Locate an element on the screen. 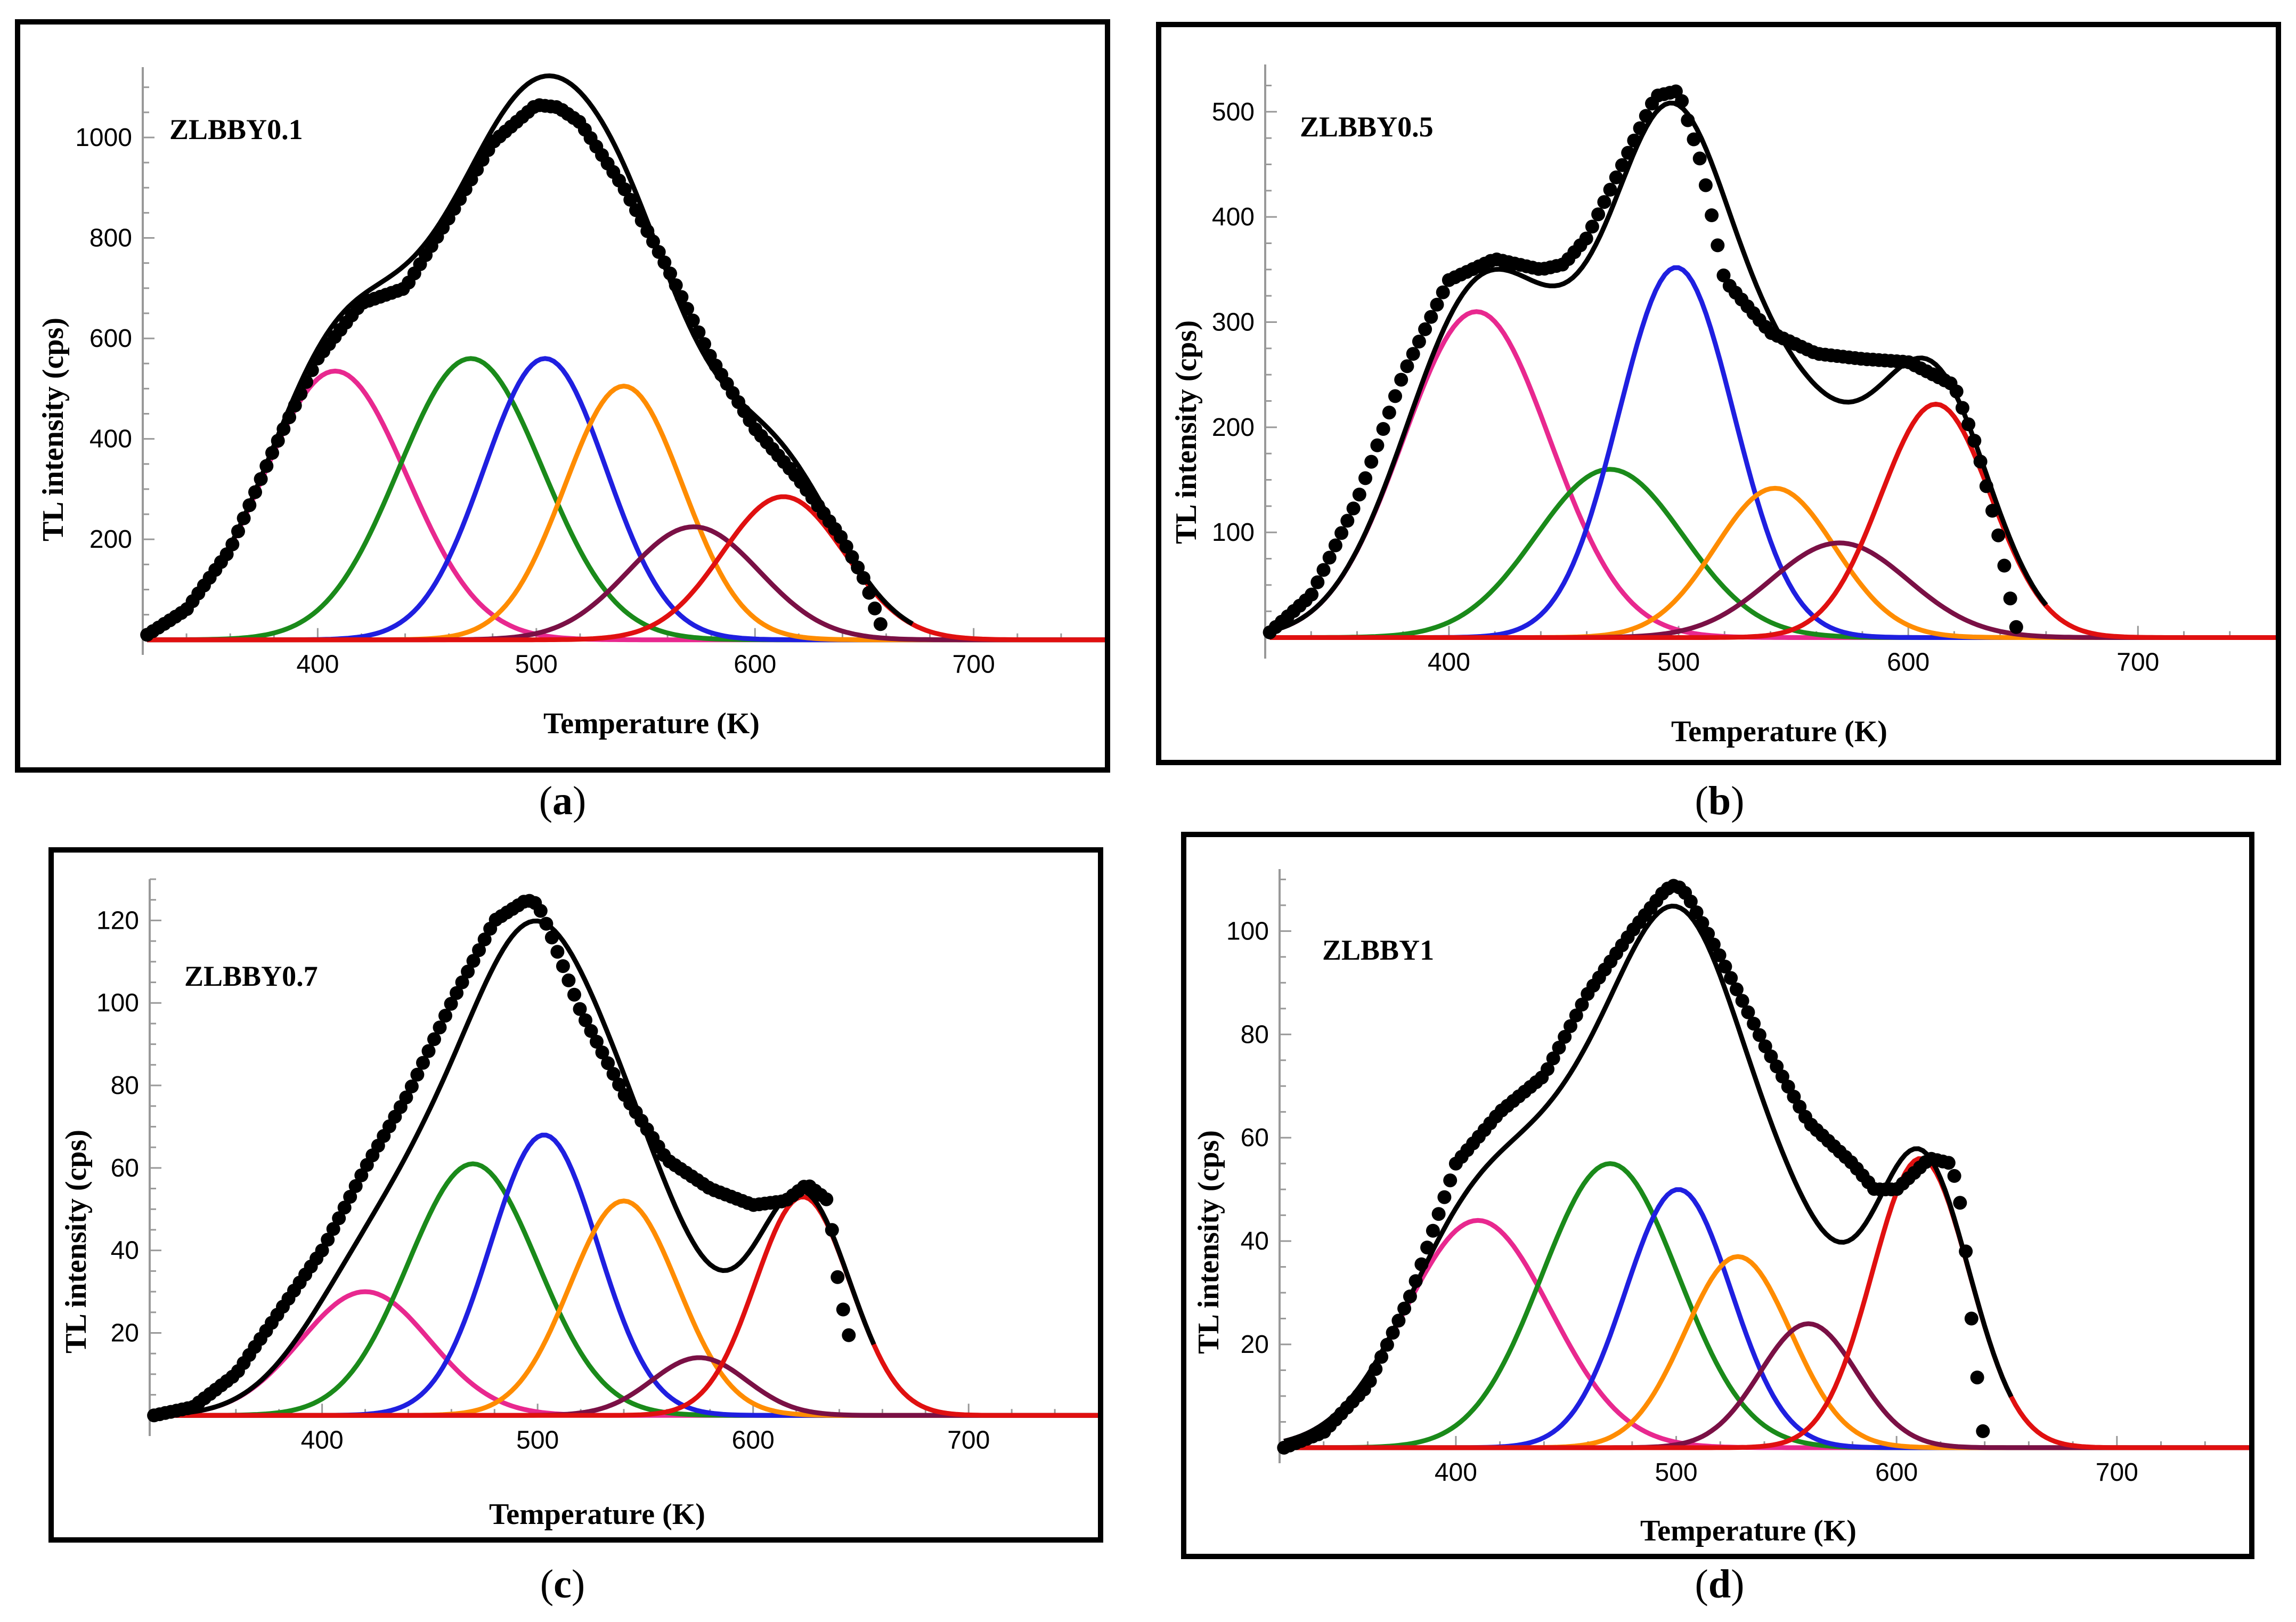 This screenshot has width=2296, height=1622. y-tick-label: 600 is located at coordinates (110, 339).